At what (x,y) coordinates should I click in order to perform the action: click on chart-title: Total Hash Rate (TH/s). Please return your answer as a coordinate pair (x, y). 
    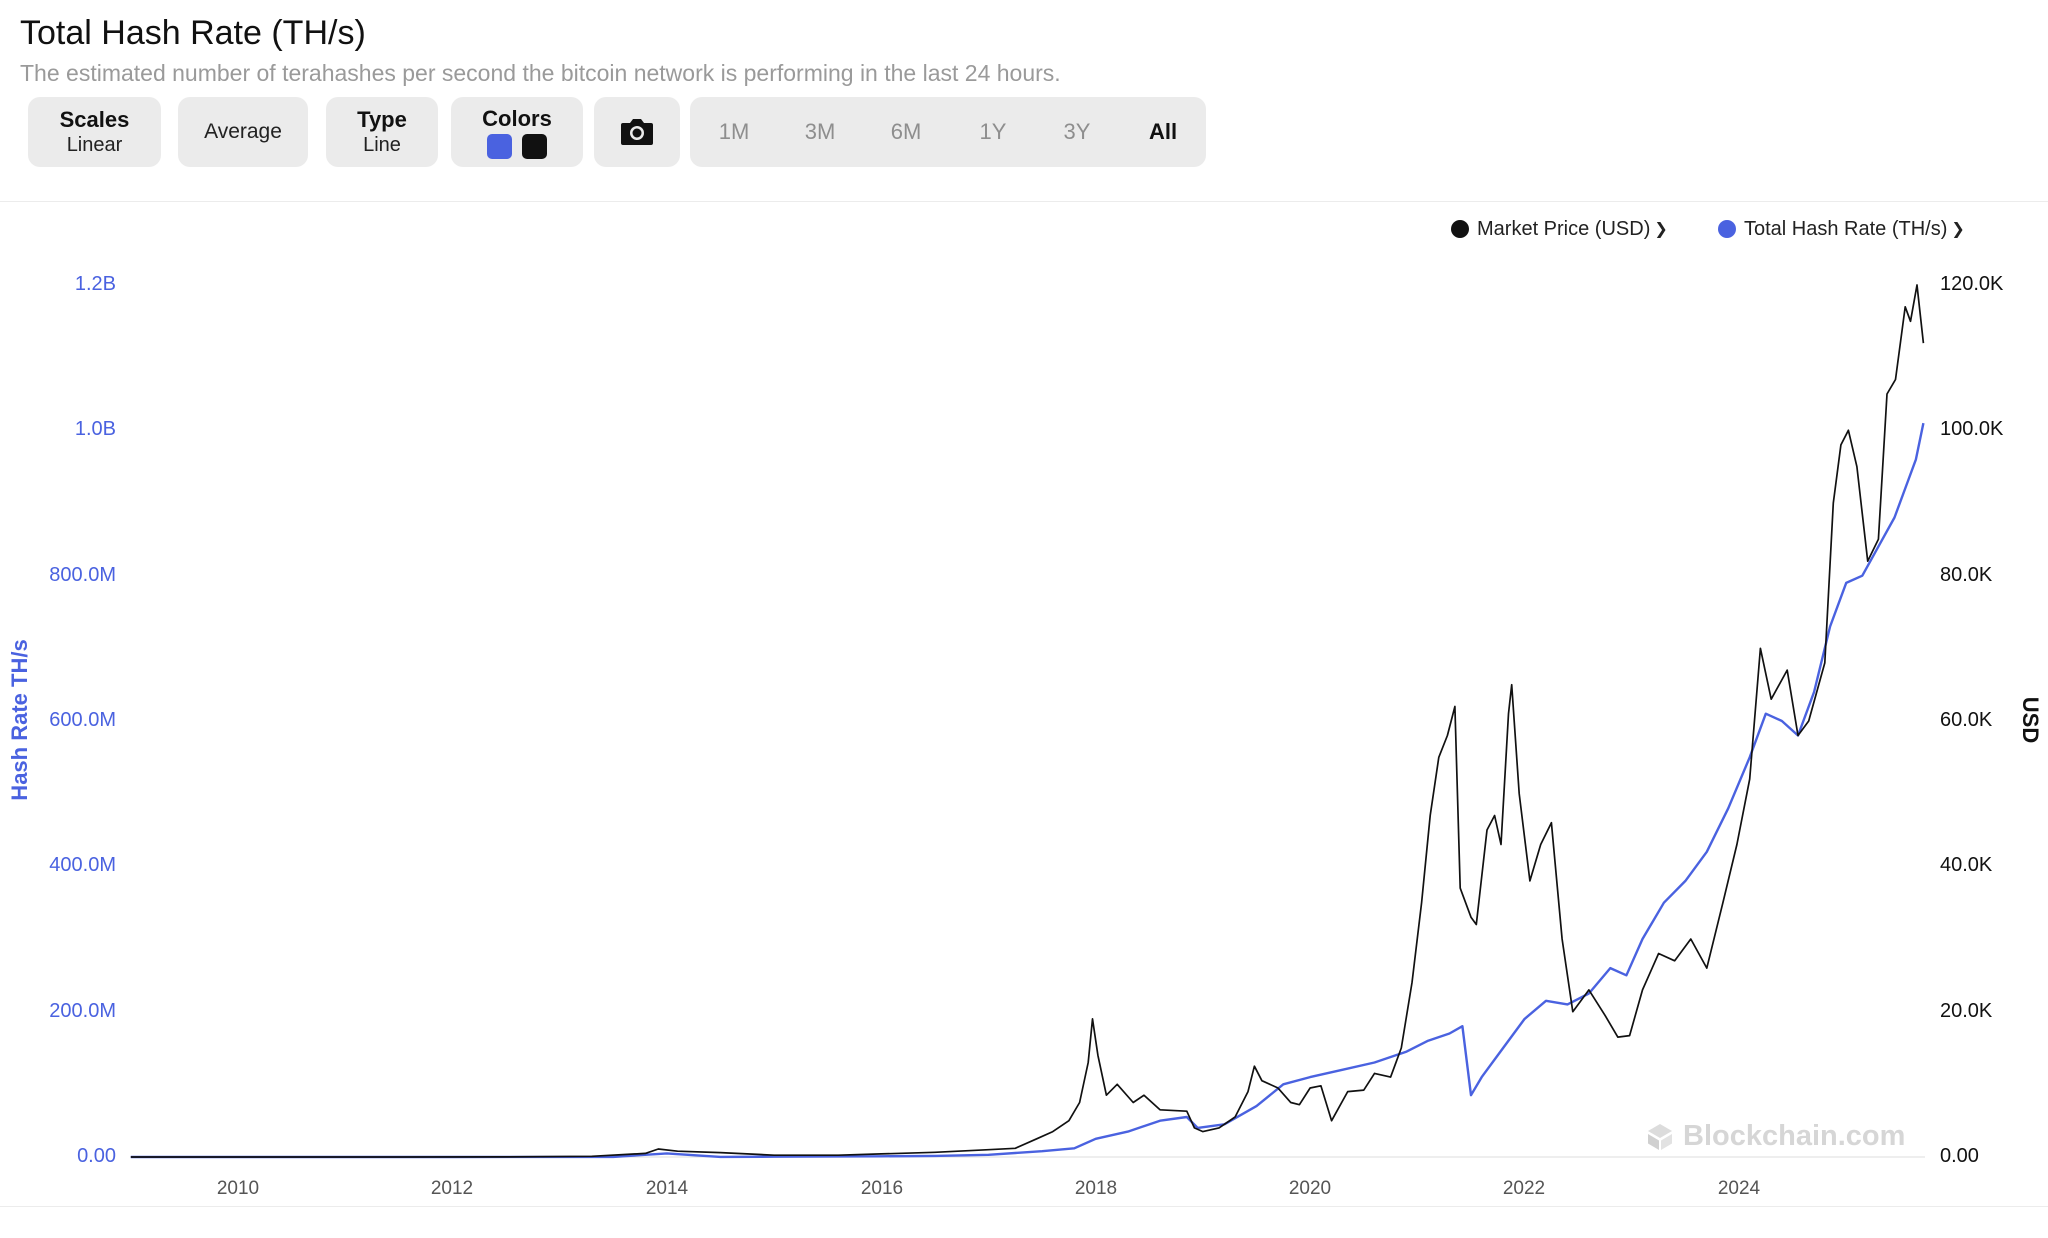
    Looking at the image, I should click on (193, 33).